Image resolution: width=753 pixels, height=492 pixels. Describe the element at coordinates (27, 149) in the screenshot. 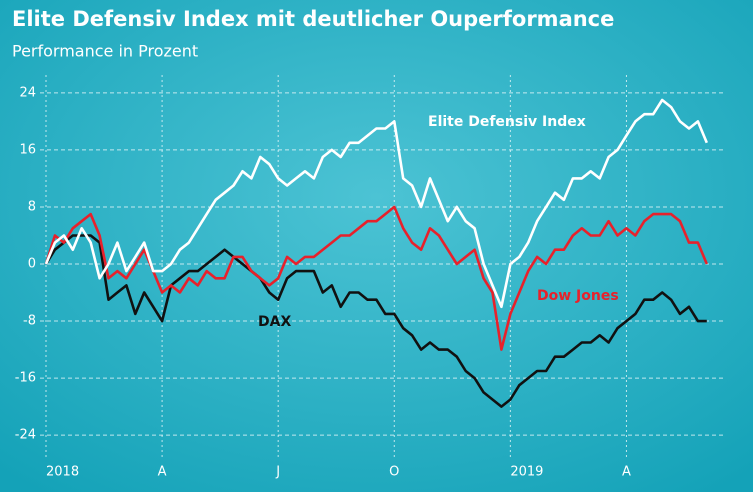

I see `y-tick-label: 16` at that location.